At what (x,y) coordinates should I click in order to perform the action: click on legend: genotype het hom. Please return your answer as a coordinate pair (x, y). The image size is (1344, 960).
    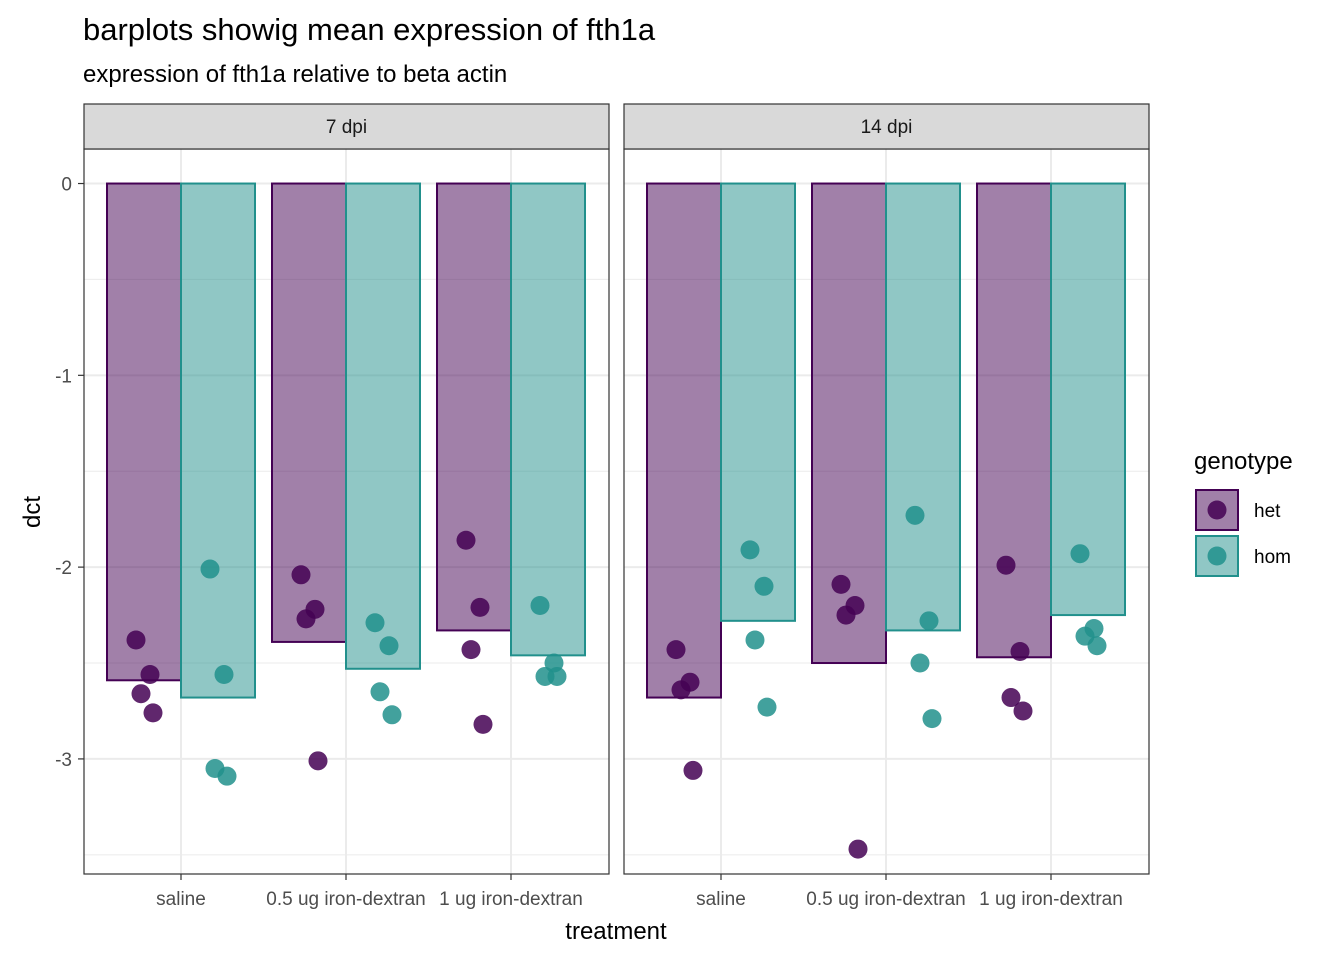
    Looking at the image, I should click on (1243, 512).